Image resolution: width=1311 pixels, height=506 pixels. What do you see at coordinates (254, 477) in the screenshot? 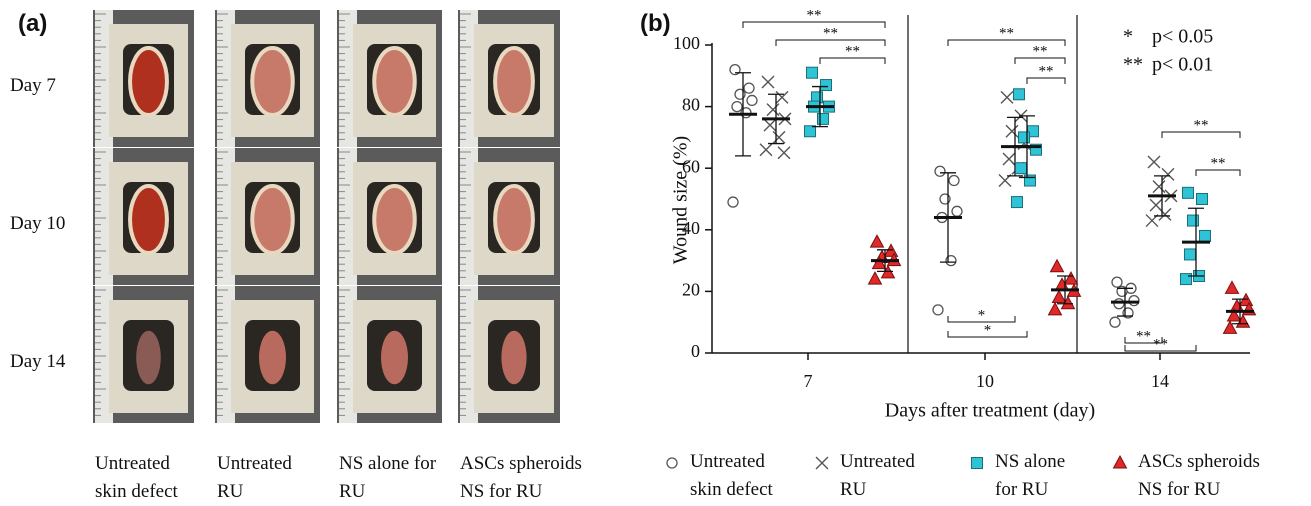
I see `column-label: Untreated RU` at bounding box center [254, 477].